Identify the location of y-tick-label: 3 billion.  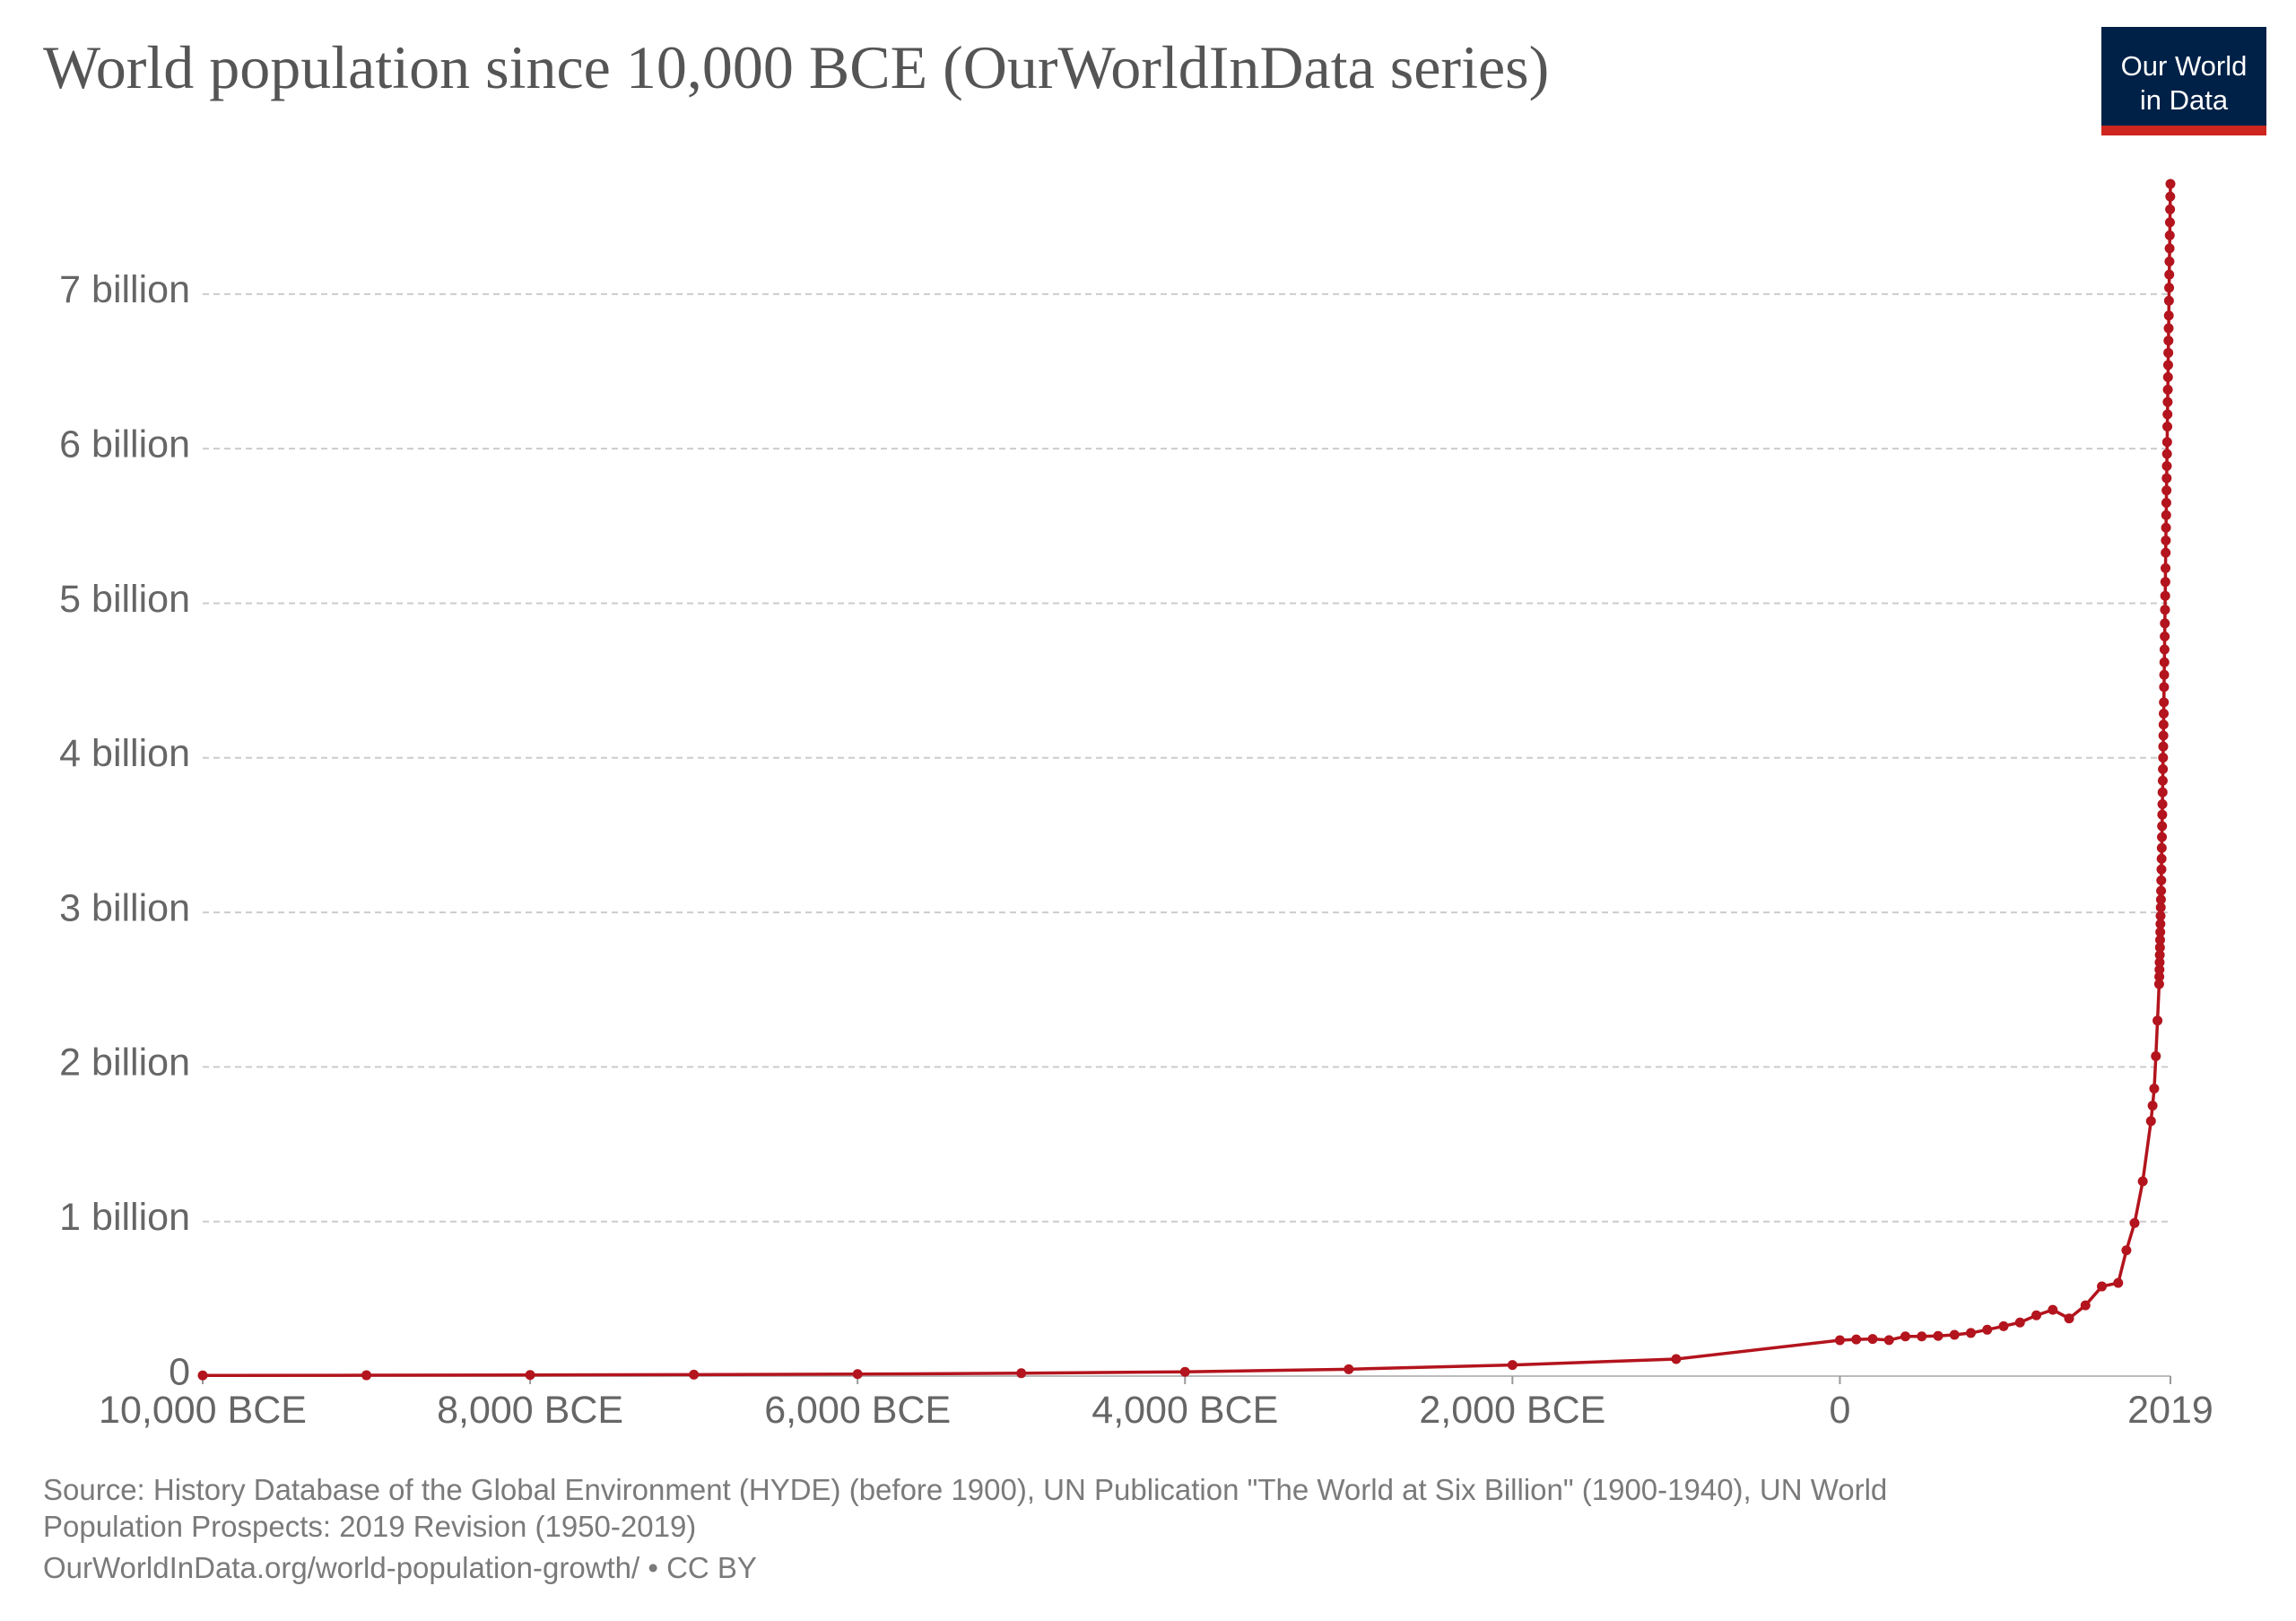
(124, 907).